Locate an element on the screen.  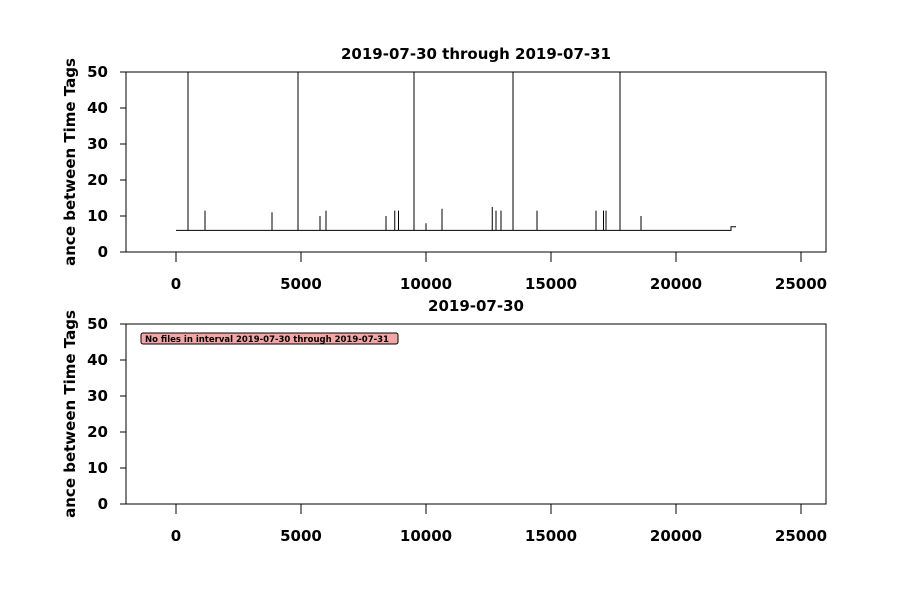
chart-title: 2019-07-30 through 2019-07-31 is located at coordinates (476, 54).